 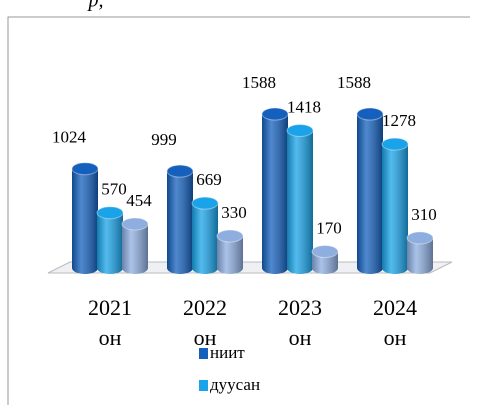 I want to click on data-label: 570, so click(x=114, y=189).